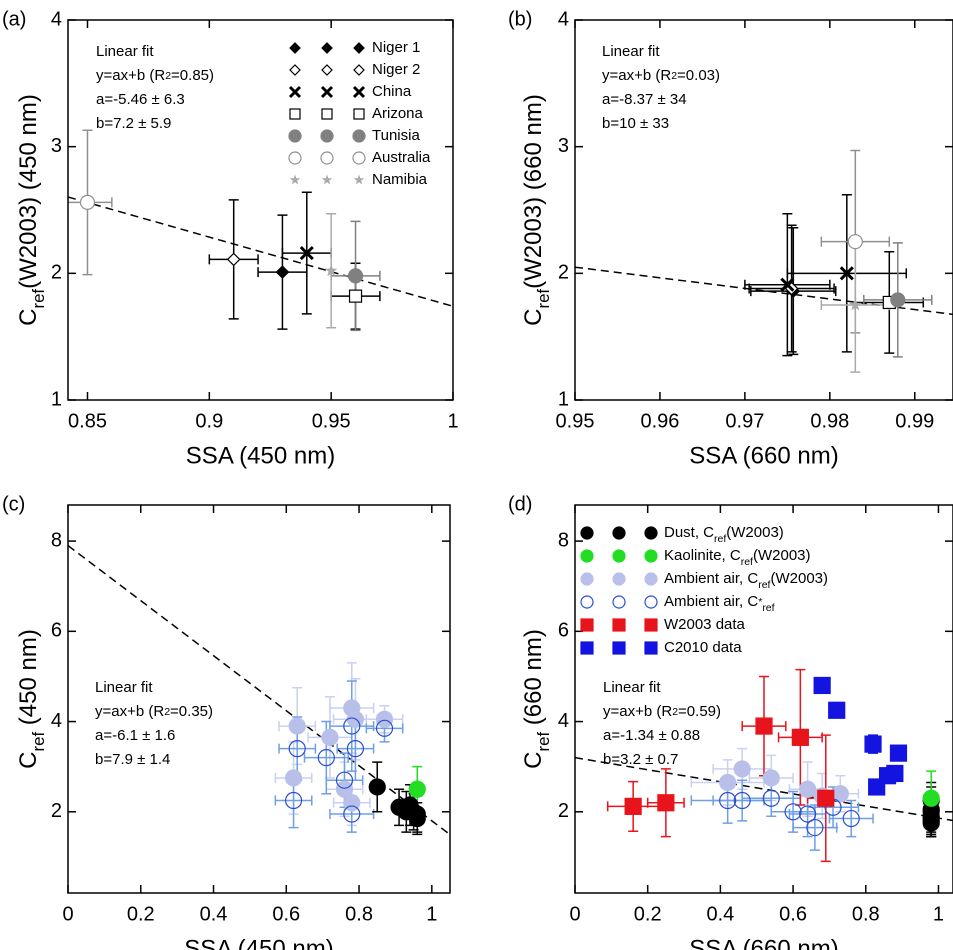 This screenshot has height=950, width=953. I want to click on y-tick-label: 6, so click(56, 631).